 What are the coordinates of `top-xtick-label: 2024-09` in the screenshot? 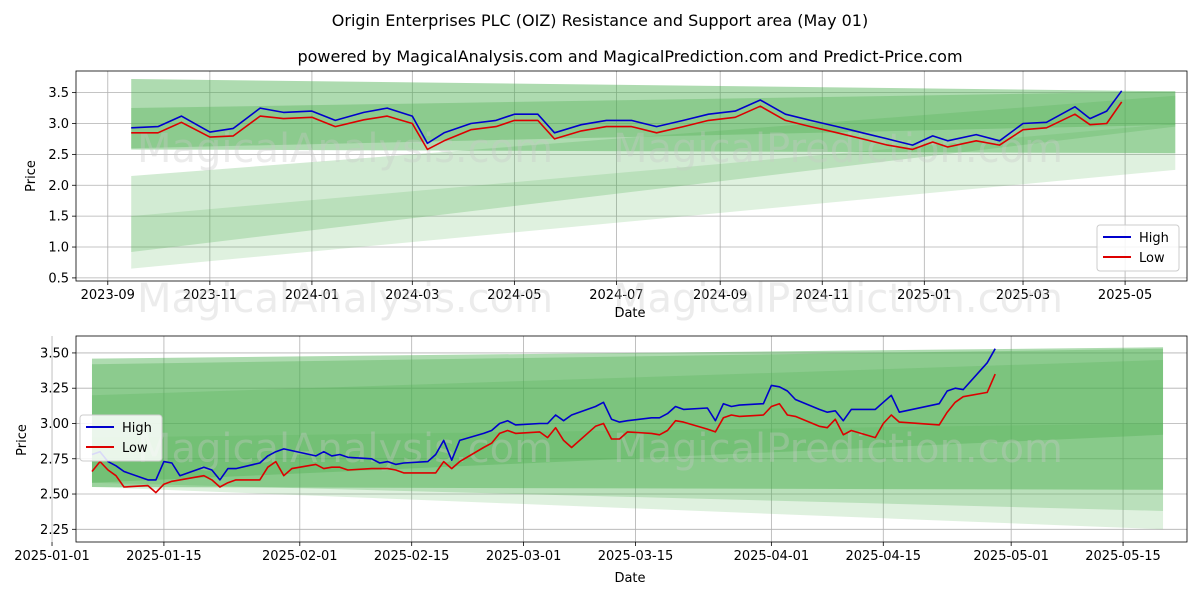 It's located at (720, 295).